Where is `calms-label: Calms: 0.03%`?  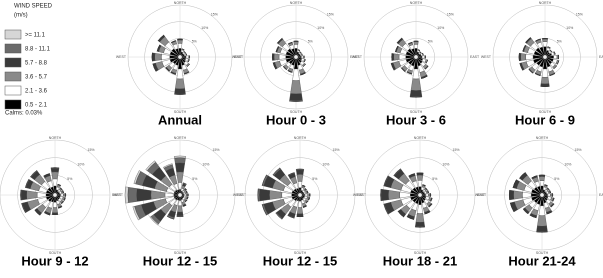
calms-label: Calms: 0.03% is located at coordinates (24, 114).